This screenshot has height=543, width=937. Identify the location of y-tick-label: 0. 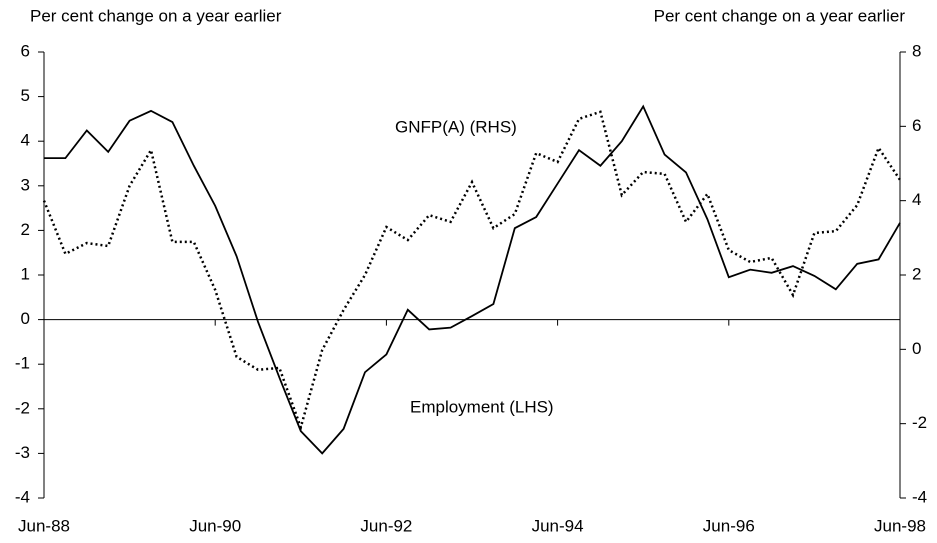
(25, 318).